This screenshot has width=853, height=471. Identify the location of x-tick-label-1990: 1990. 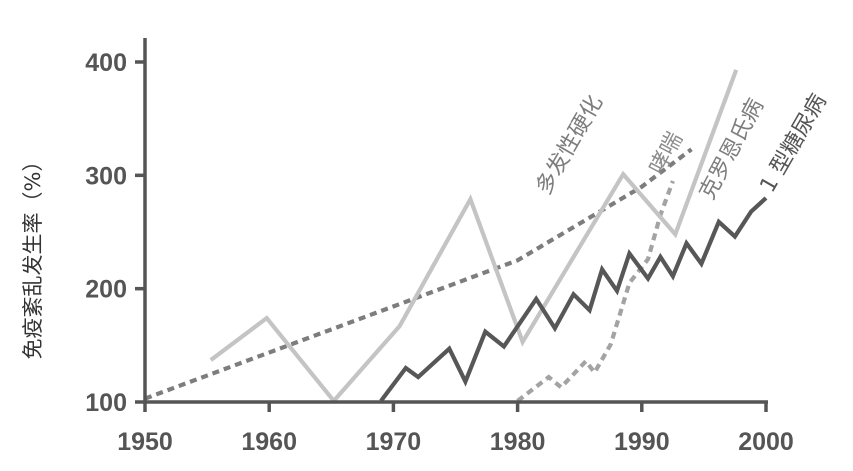
(642, 442).